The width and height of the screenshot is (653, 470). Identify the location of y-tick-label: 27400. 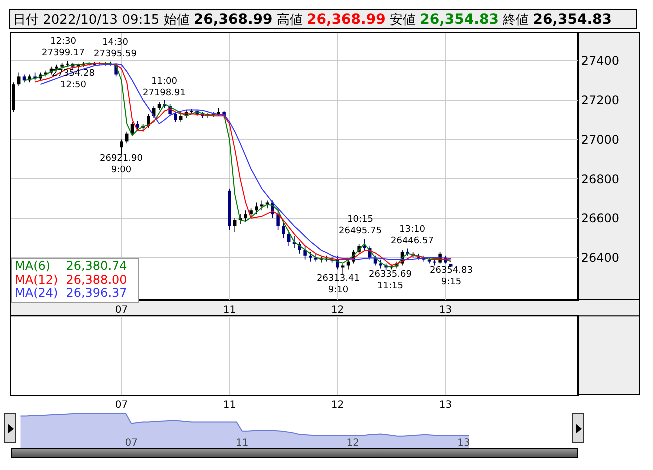
(600, 61).